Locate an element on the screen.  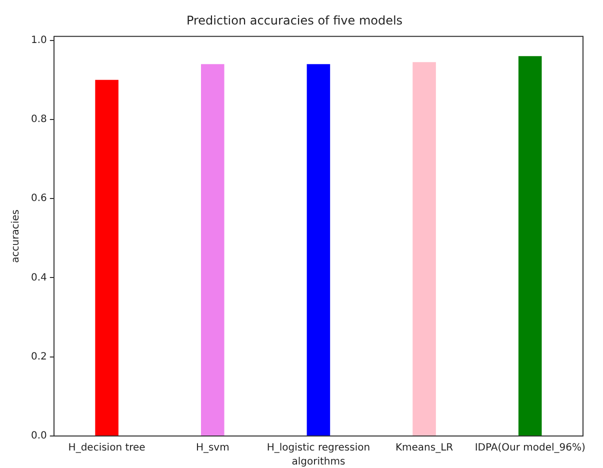
y-tick-label: 0.4 is located at coordinates (38, 278).